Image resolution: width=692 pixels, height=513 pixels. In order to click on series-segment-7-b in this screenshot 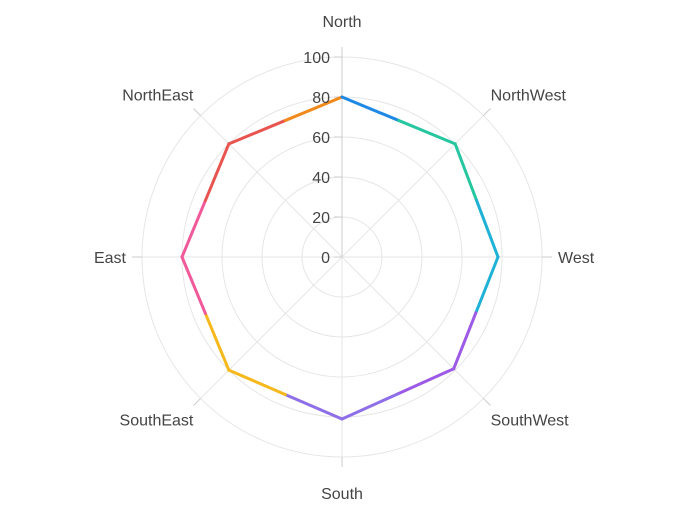, I will do `click(313, 108)`.